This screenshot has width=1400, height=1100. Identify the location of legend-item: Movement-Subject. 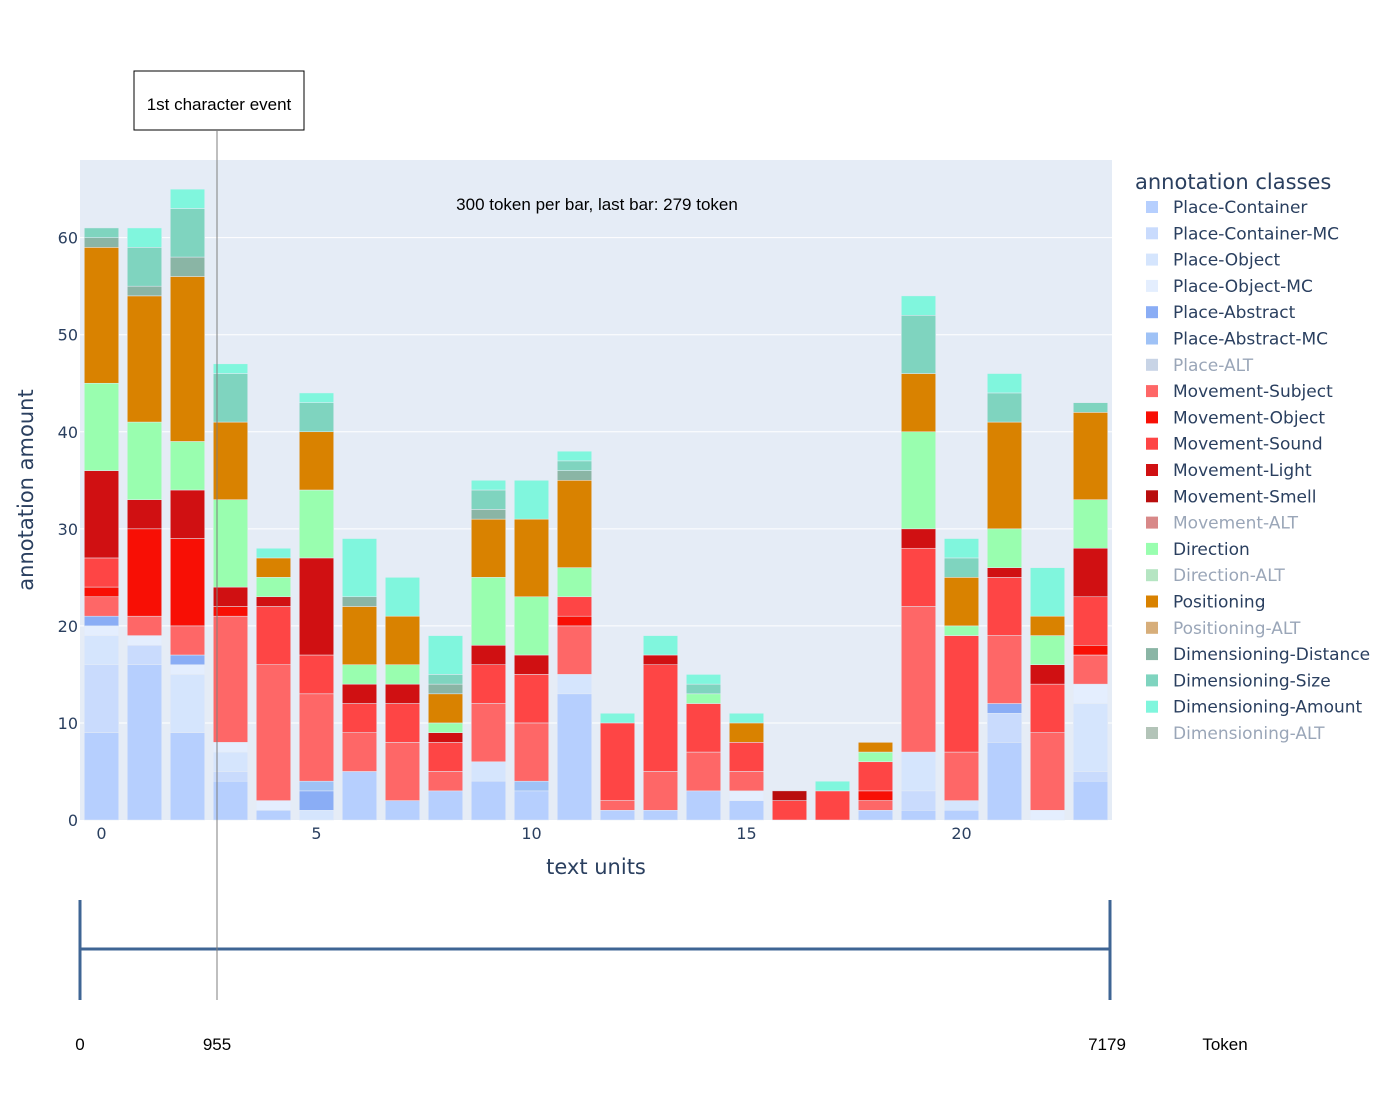
(1239, 392).